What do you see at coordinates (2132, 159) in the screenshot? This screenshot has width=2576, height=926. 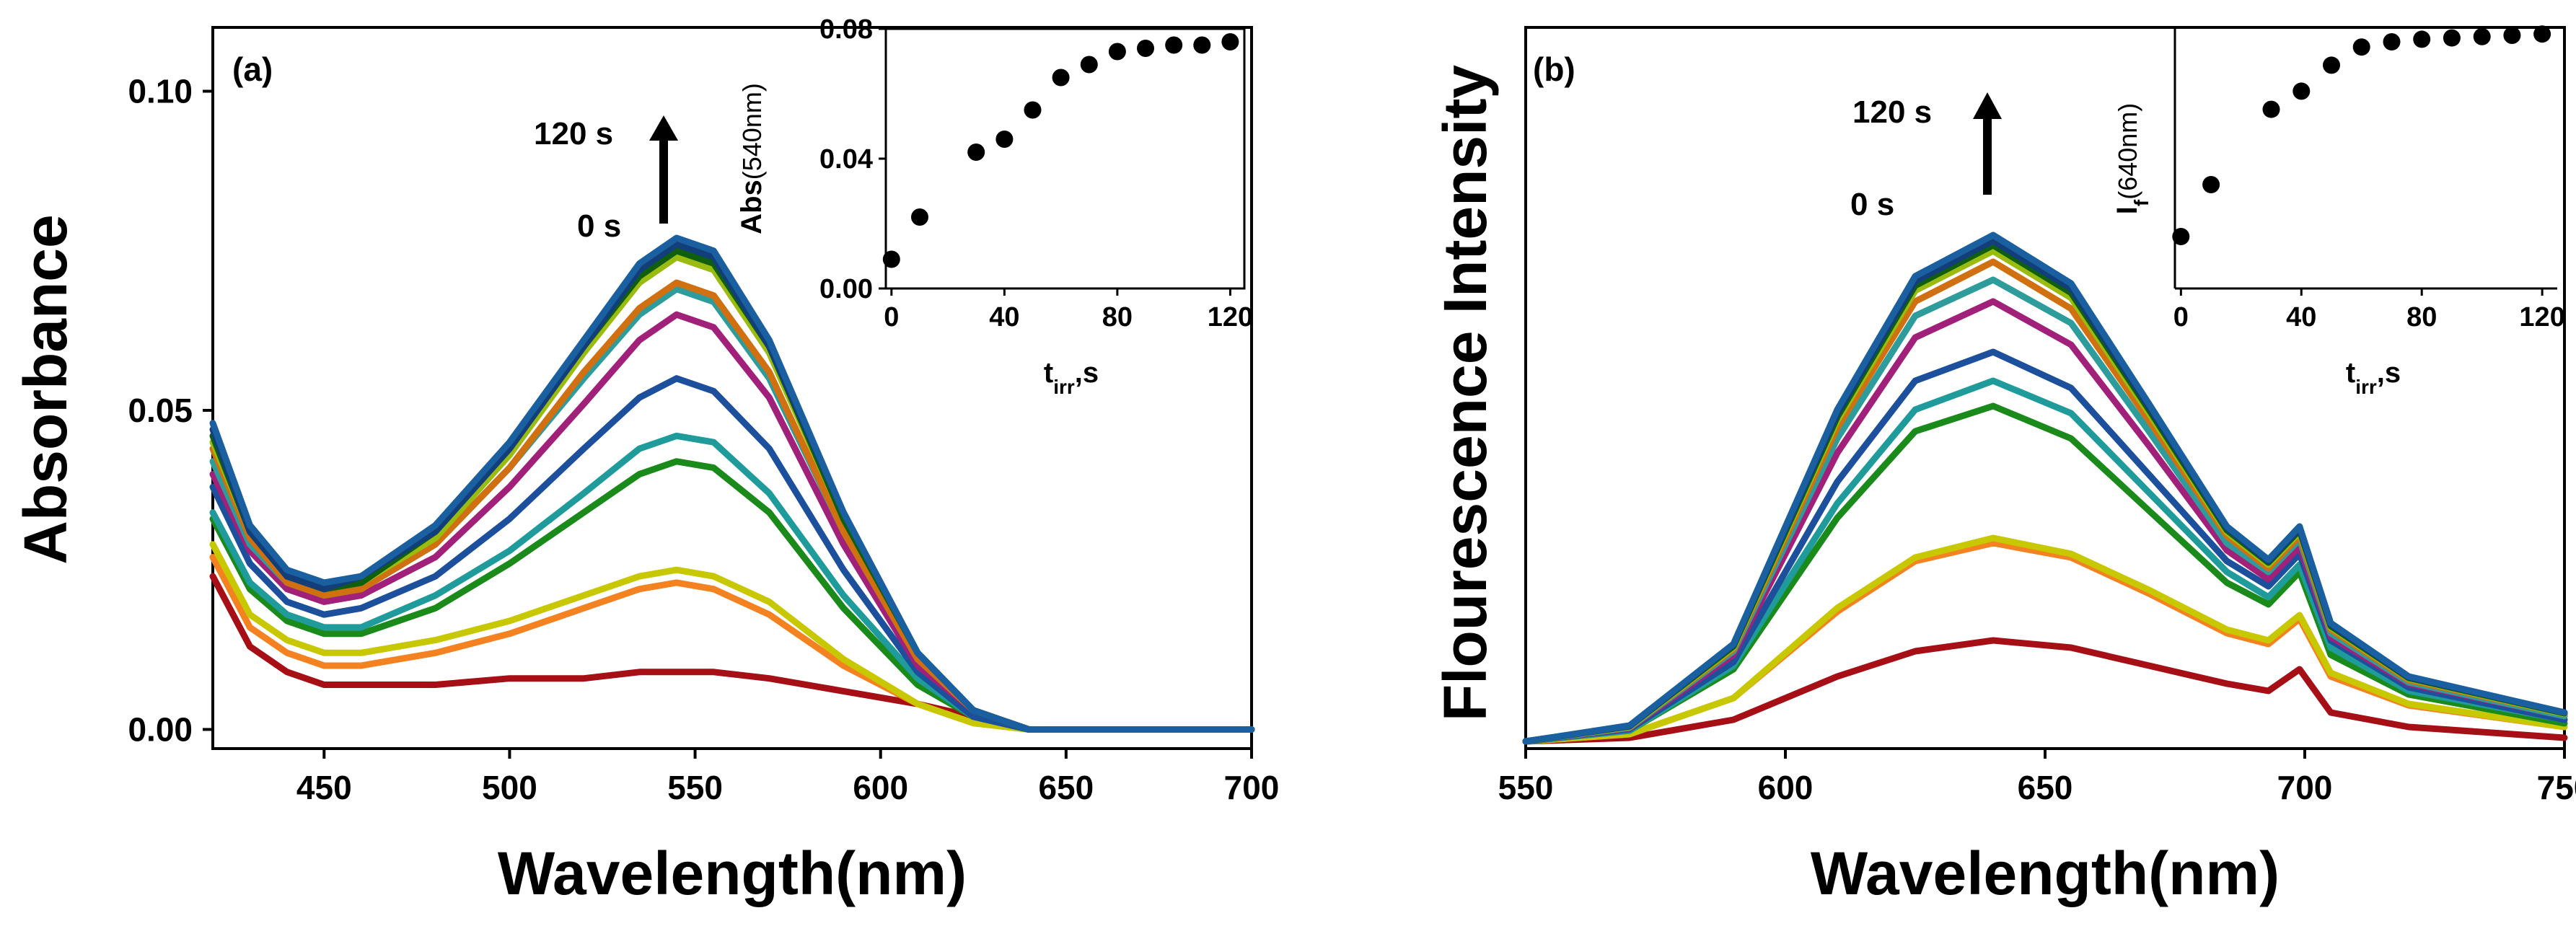 I see `inset-ylabel: If(640nm)` at bounding box center [2132, 159].